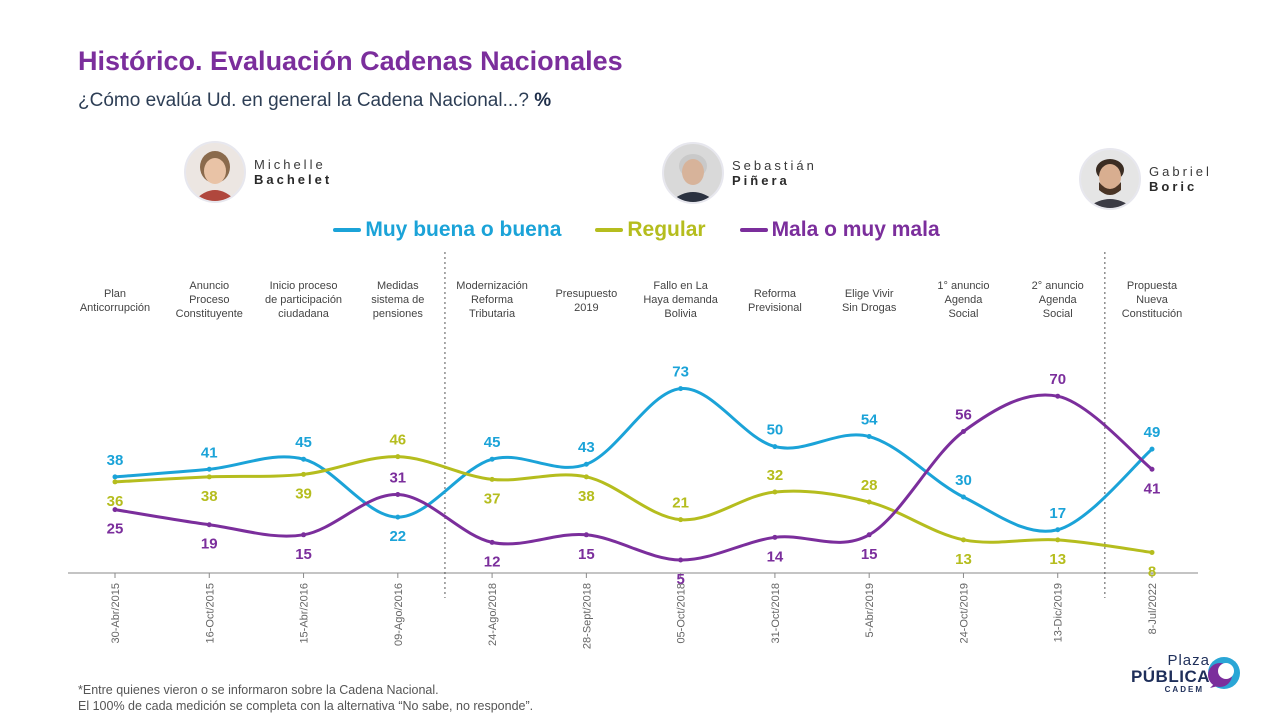  What do you see at coordinates (303, 286) in the screenshot?
I see `event-label-line: Inicio proceso` at bounding box center [303, 286].